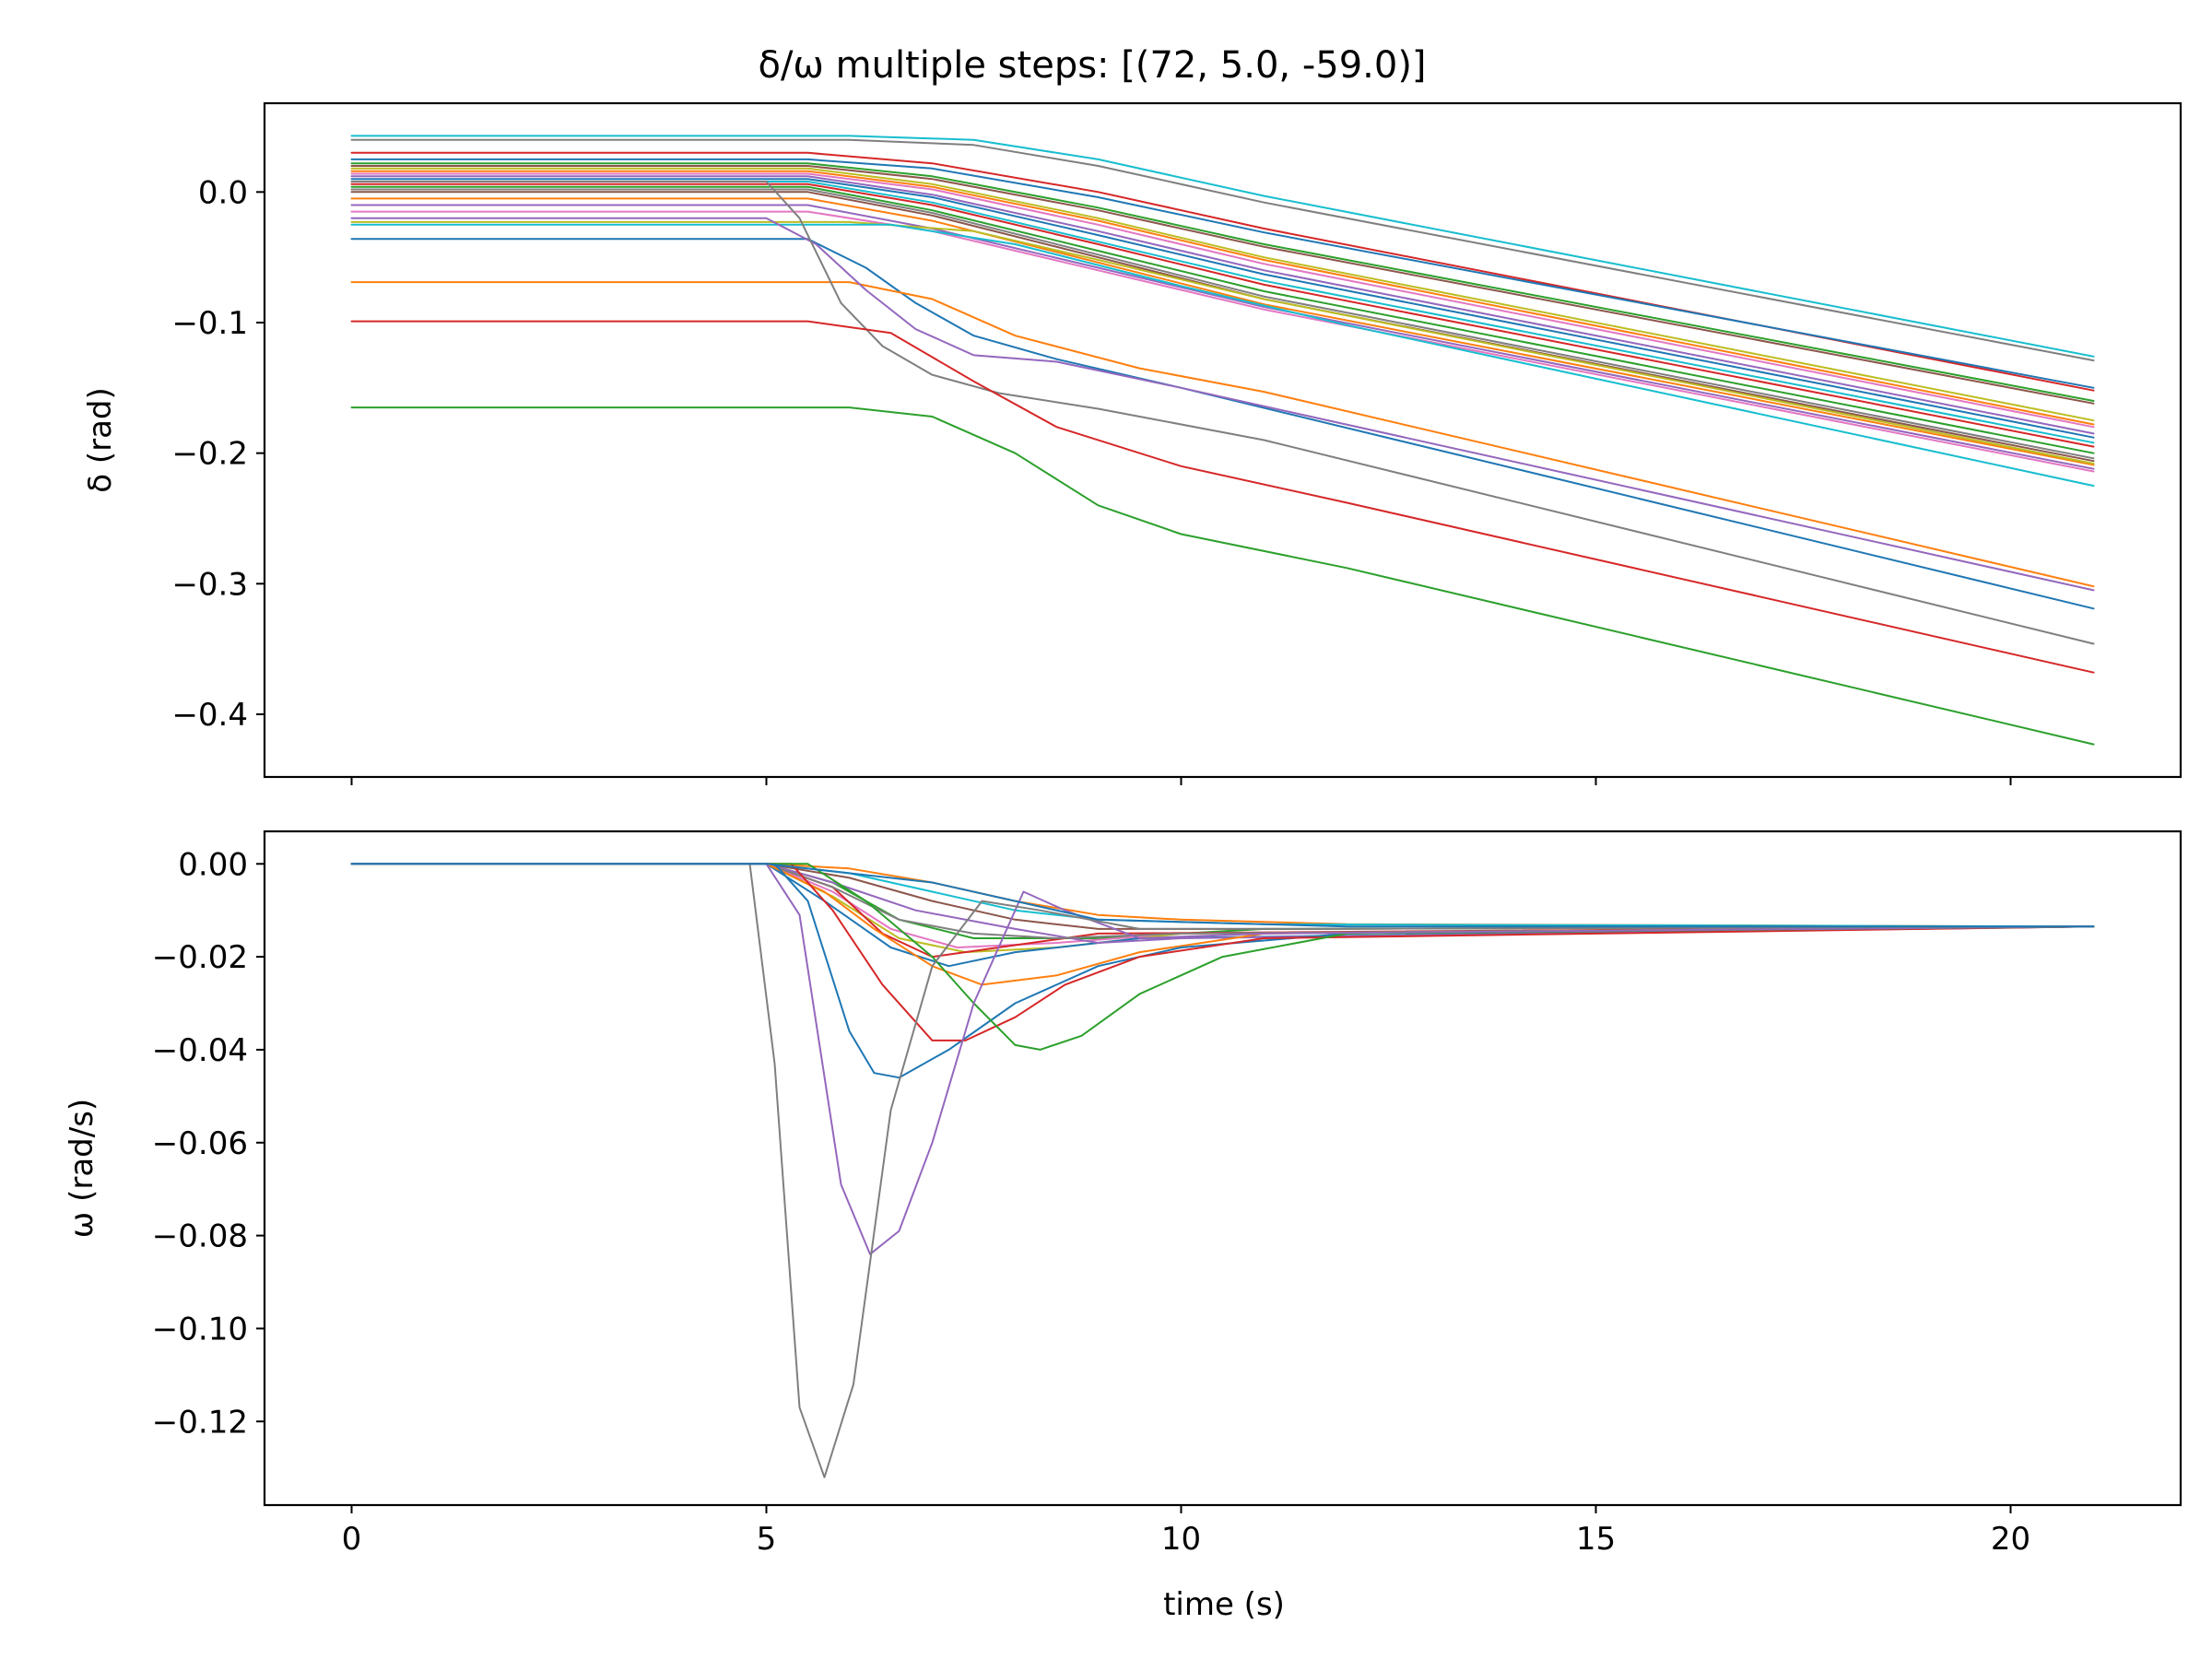  Describe the element at coordinates (209, 584) in the screenshot. I see `y-tick-label: −0.3` at that location.